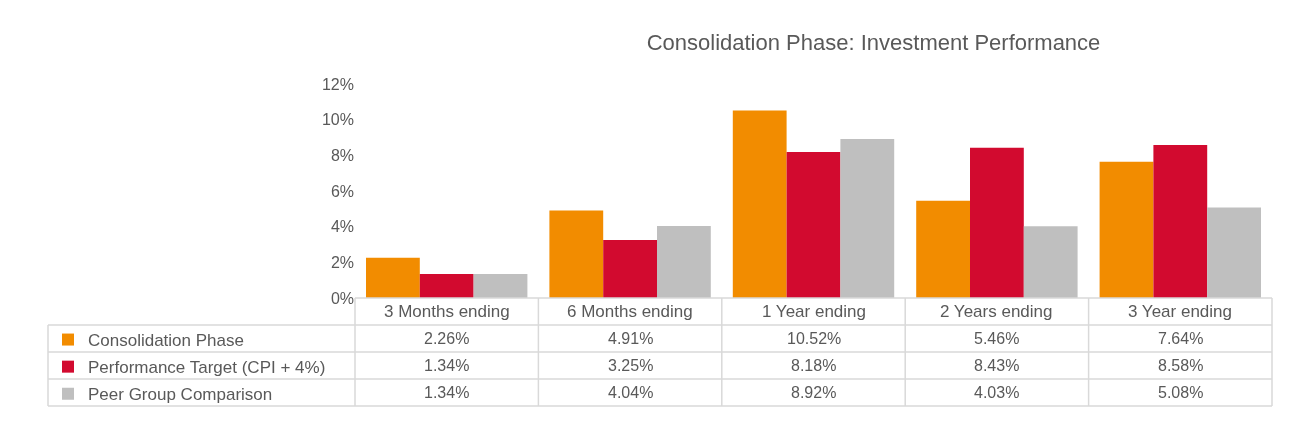 This screenshot has width=1294, height=425. What do you see at coordinates (814, 311) in the screenshot?
I see `x-tick-label: 1 Year ending` at bounding box center [814, 311].